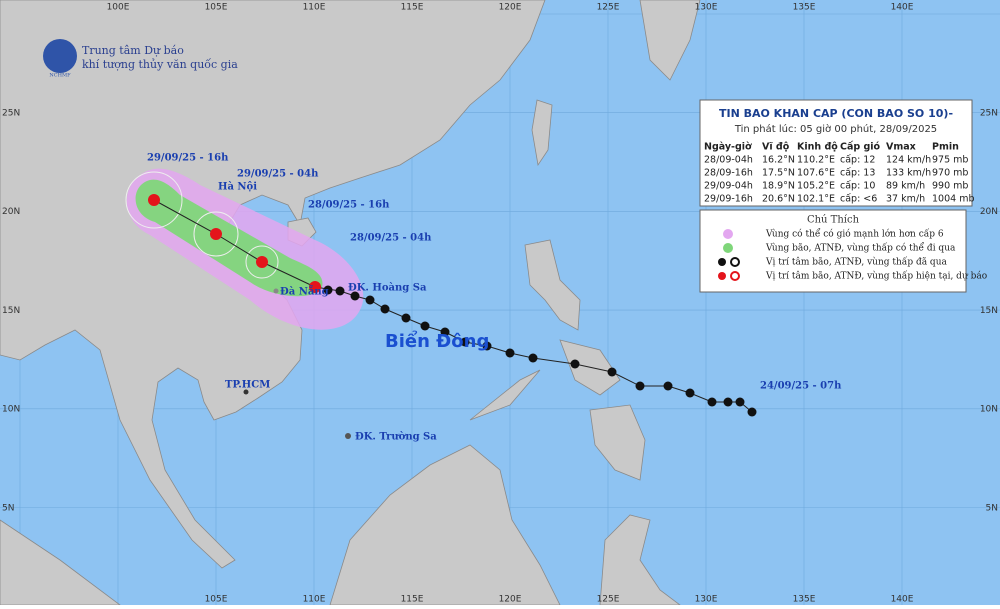  I want to click on org-name: Trung tâm Dự báo, so click(133, 50).